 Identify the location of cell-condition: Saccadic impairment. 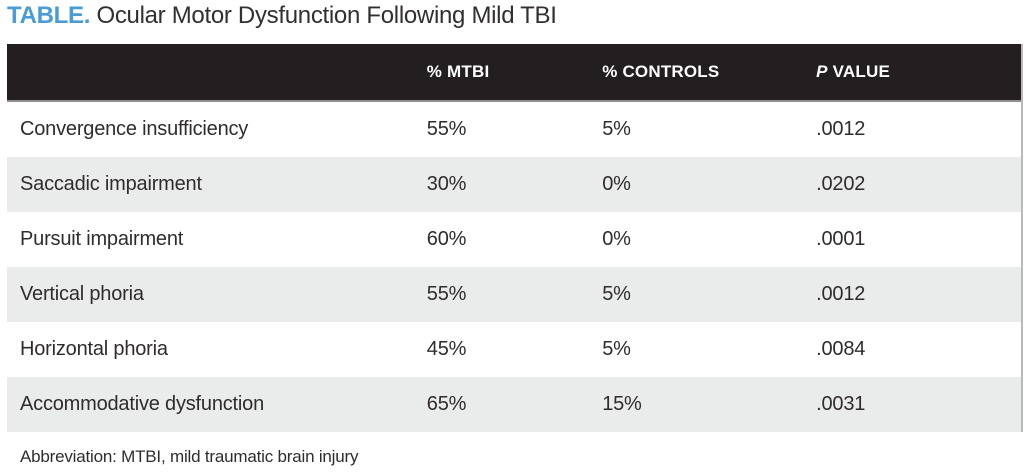
(111, 184).